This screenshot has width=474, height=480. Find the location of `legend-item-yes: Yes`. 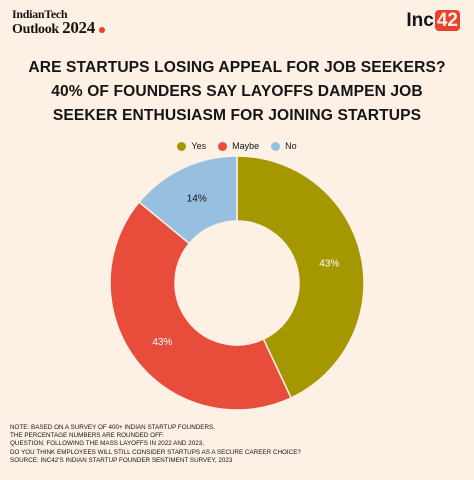

legend-item-yes: Yes is located at coordinates (191, 146).